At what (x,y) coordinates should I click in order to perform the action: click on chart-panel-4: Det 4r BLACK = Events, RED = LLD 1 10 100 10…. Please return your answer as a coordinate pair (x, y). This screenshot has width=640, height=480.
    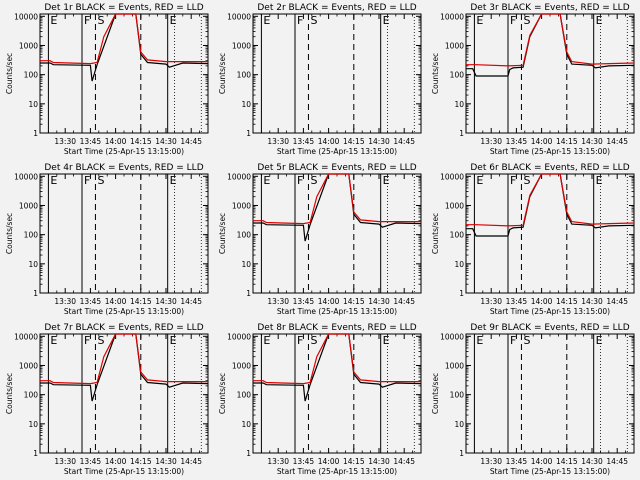
    Looking at the image, I should click on (107, 239).